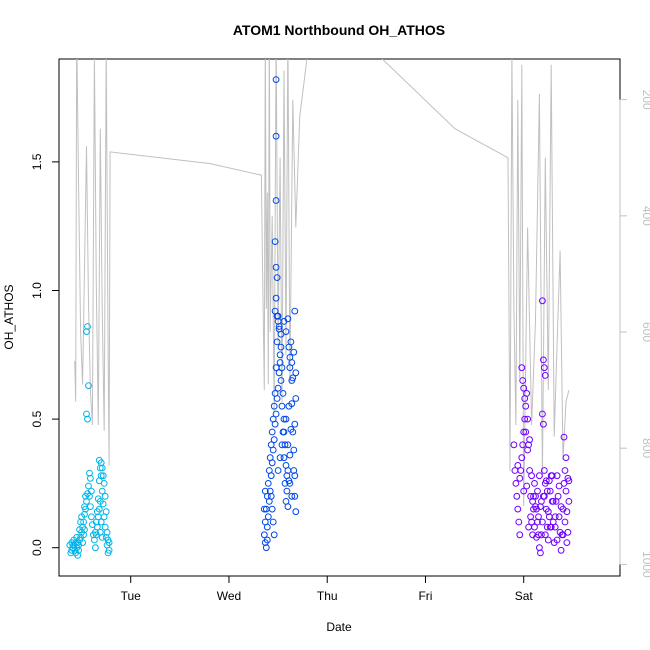 The width and height of the screenshot is (650, 650). I want to click on x-tick-label: Wed, so click(229, 596).